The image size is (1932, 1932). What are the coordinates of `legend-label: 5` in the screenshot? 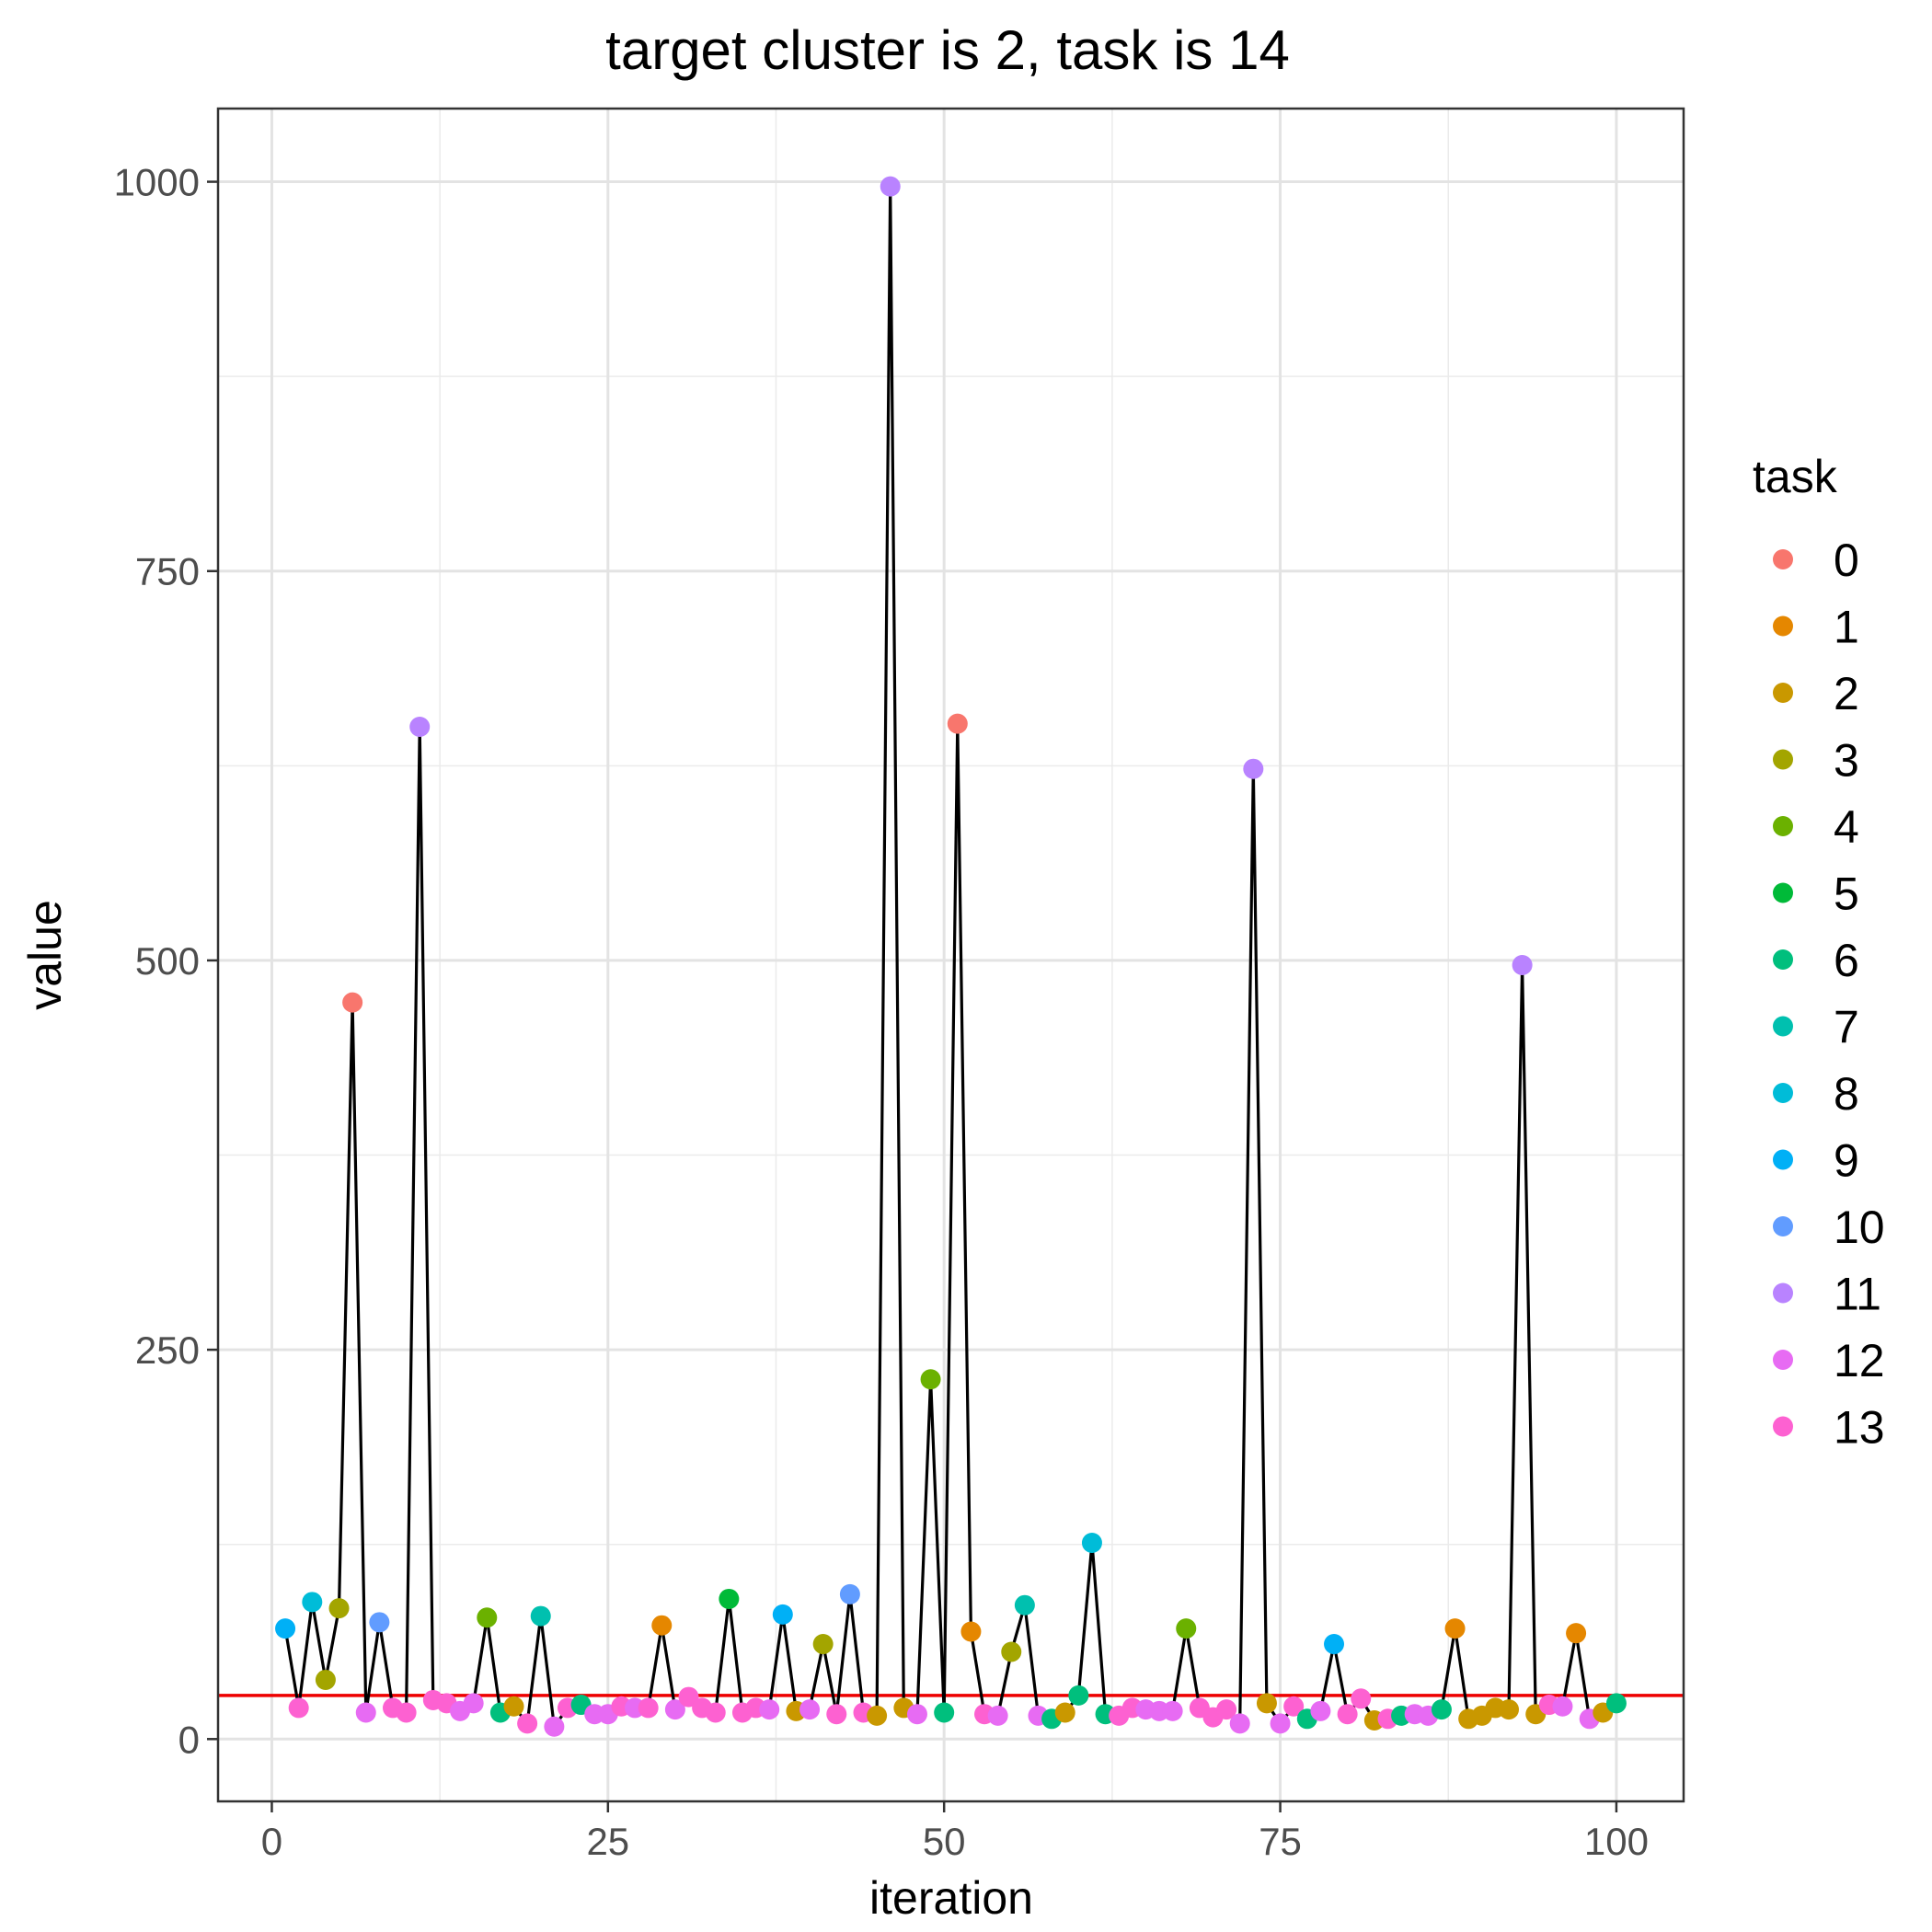 It's located at (1846, 894).